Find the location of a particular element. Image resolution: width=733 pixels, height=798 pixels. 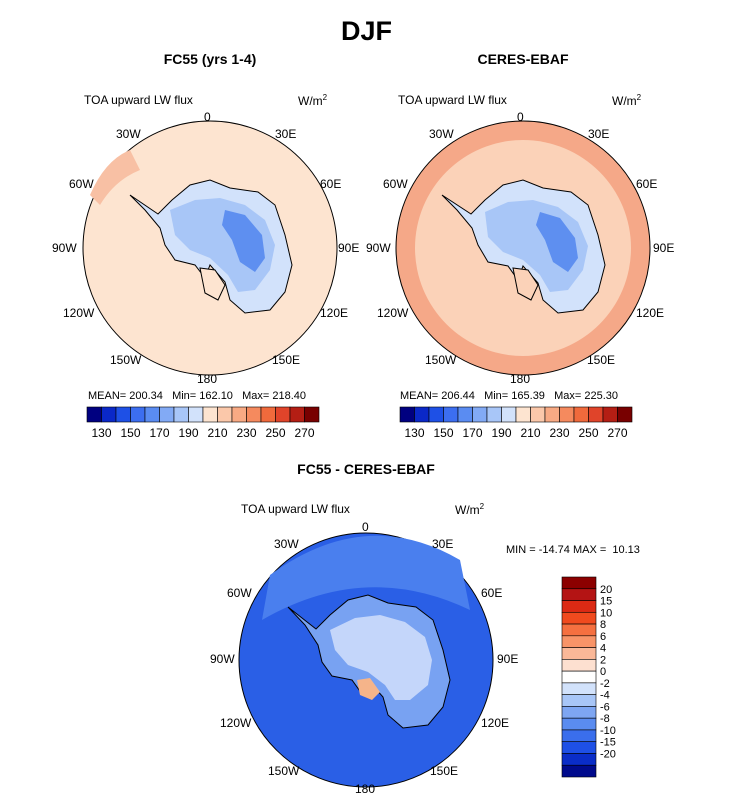

diff-label-150e: 150E is located at coordinates (444, 771).